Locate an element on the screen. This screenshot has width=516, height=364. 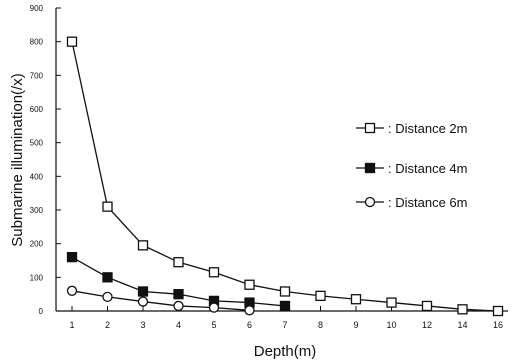
x-tick-label: 4 is located at coordinates (178, 325).